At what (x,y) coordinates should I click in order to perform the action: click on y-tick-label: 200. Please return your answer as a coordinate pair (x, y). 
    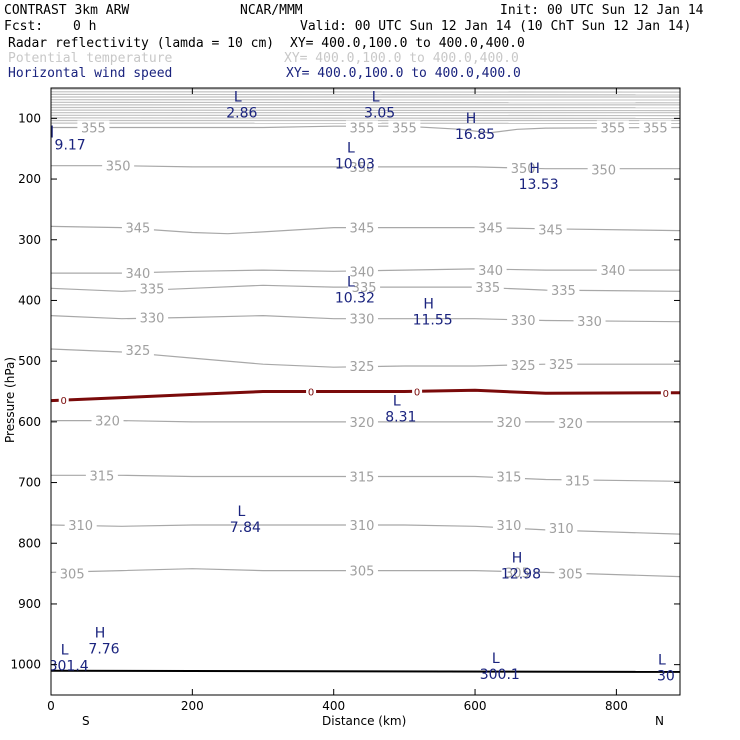
    Looking at the image, I should click on (29, 179).